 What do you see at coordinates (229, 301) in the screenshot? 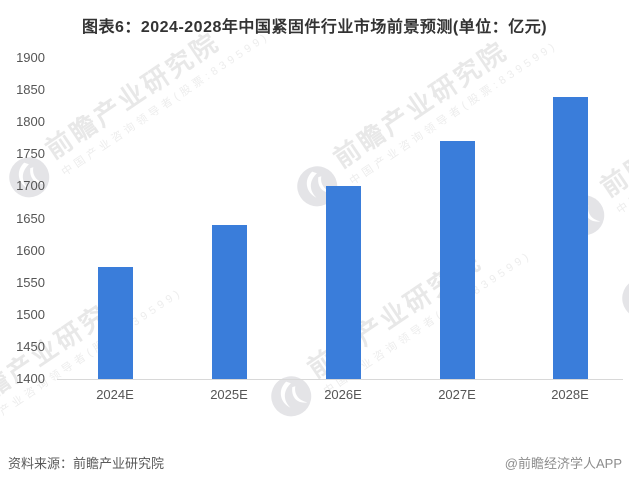
I see `bar-2025E` at bounding box center [229, 301].